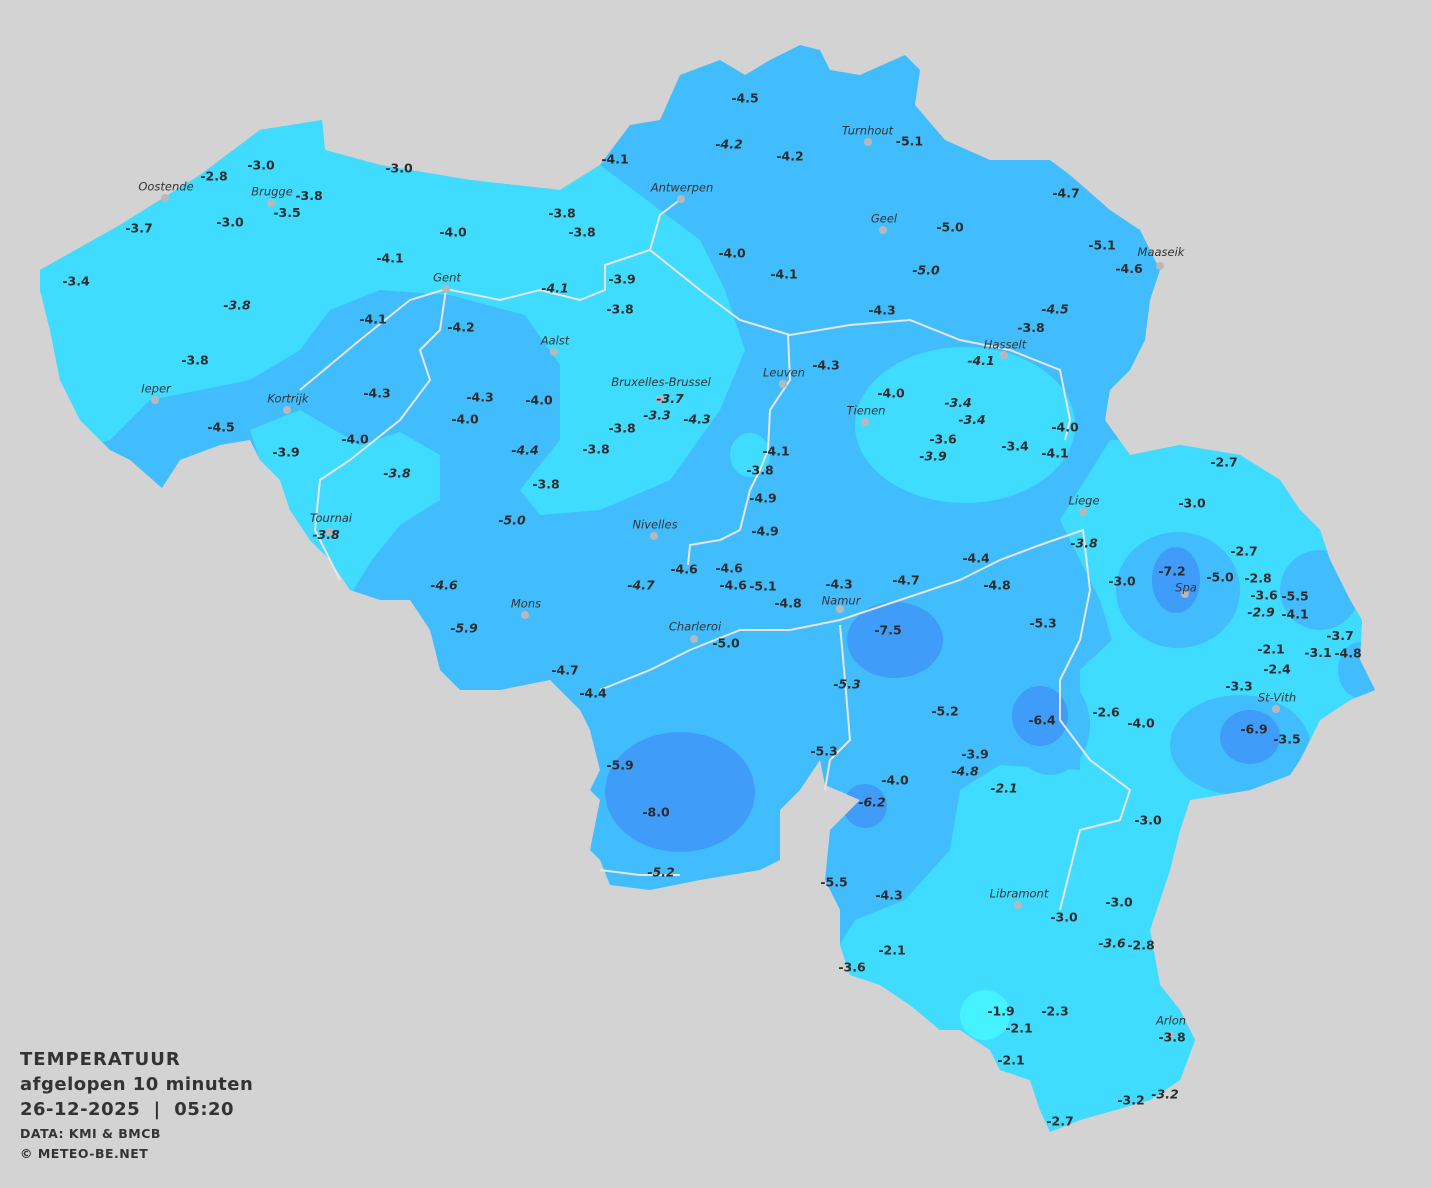 This screenshot has width=1431, height=1188. I want to click on city-label: Nivelles, so click(654, 525).